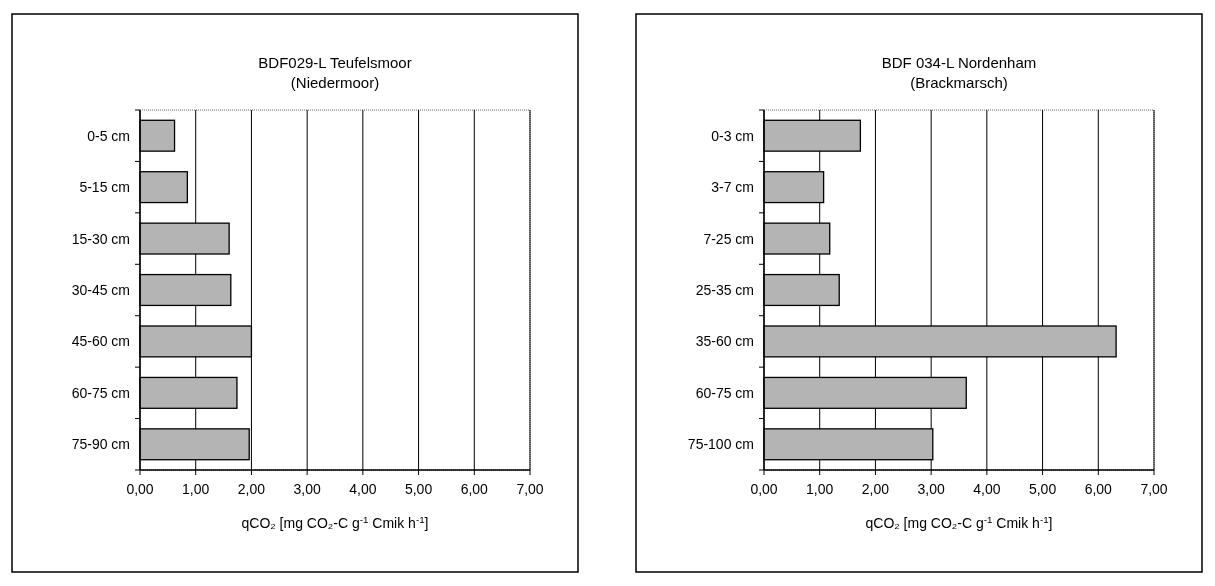 The image size is (1215, 586). I want to click on y-tick-label: 0-5 cm, so click(108, 135).